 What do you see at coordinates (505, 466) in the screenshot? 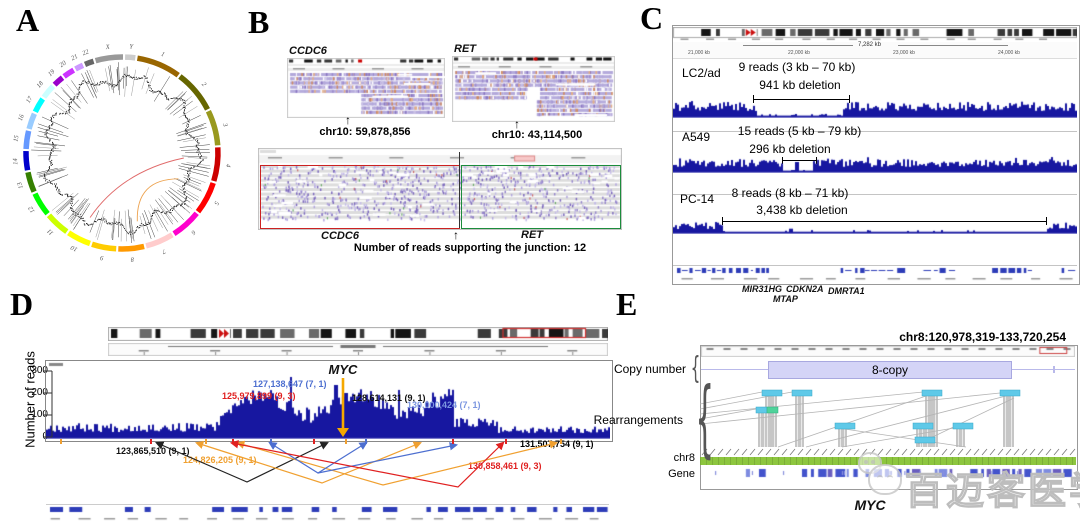
I see `breakpoint-lower-4: 130,858,461 (9, 3)` at bounding box center [505, 466].